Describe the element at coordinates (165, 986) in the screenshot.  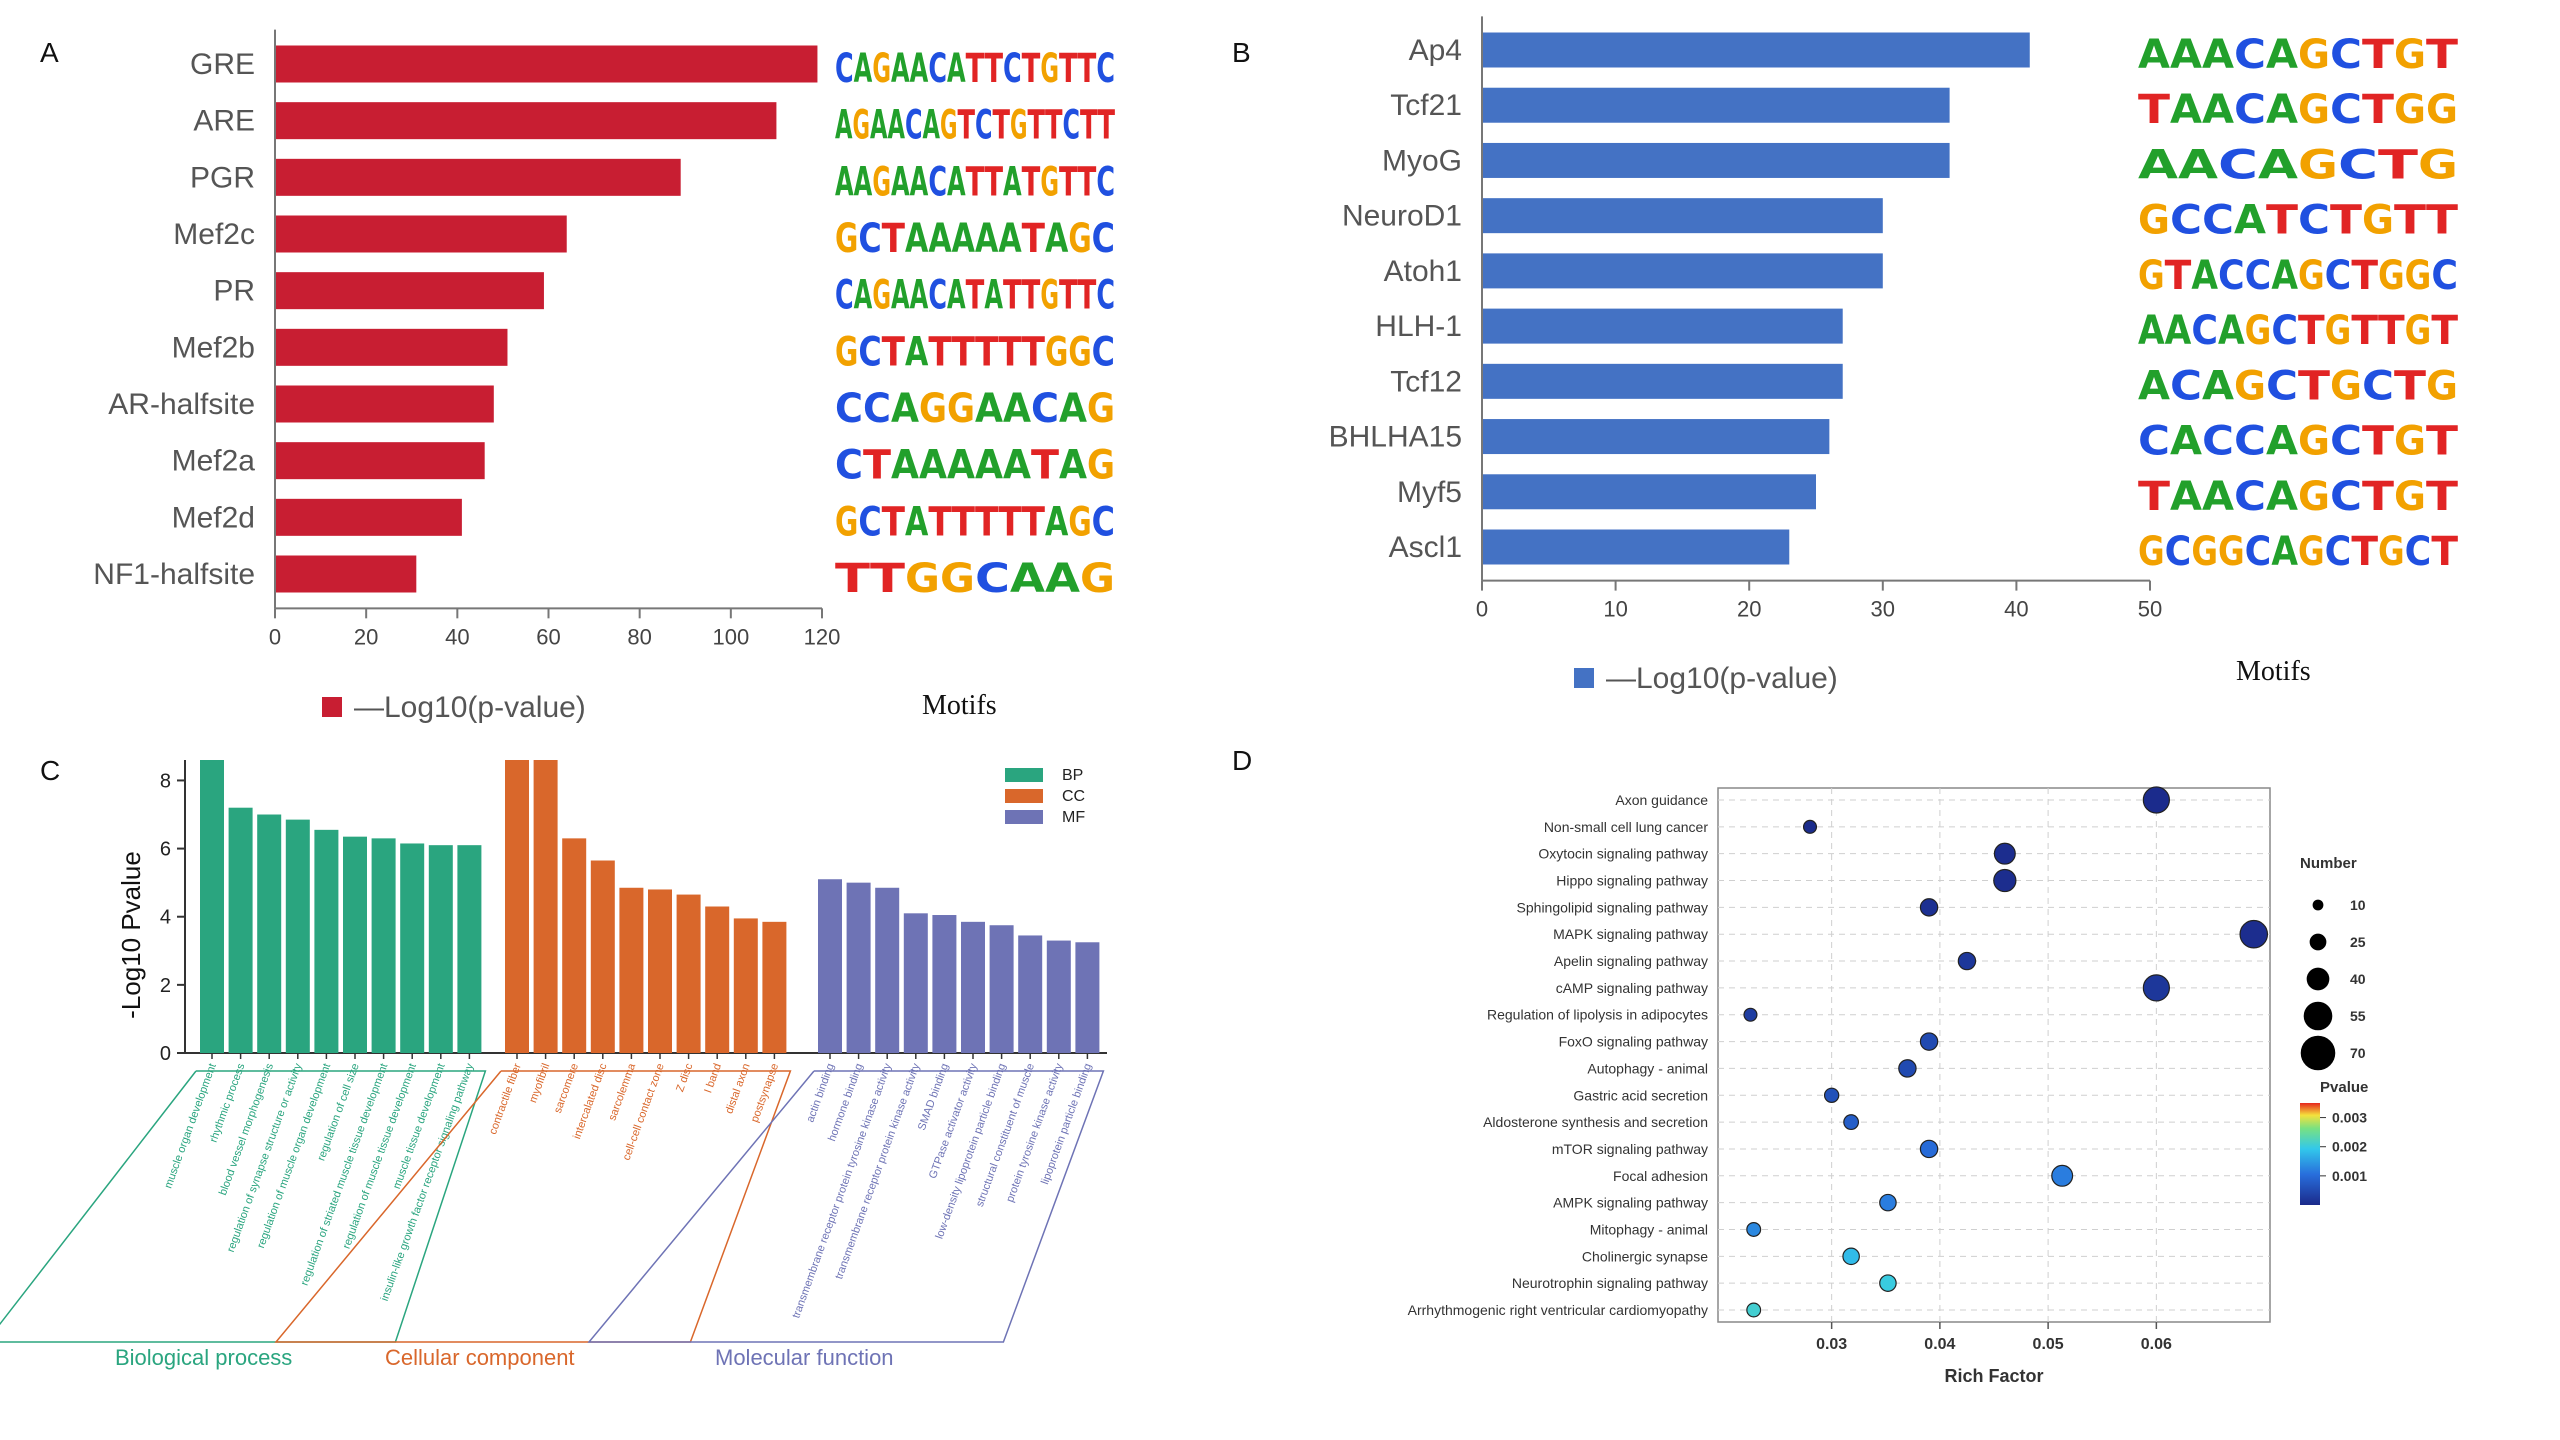
I see `y-tick-label: 2` at that location.